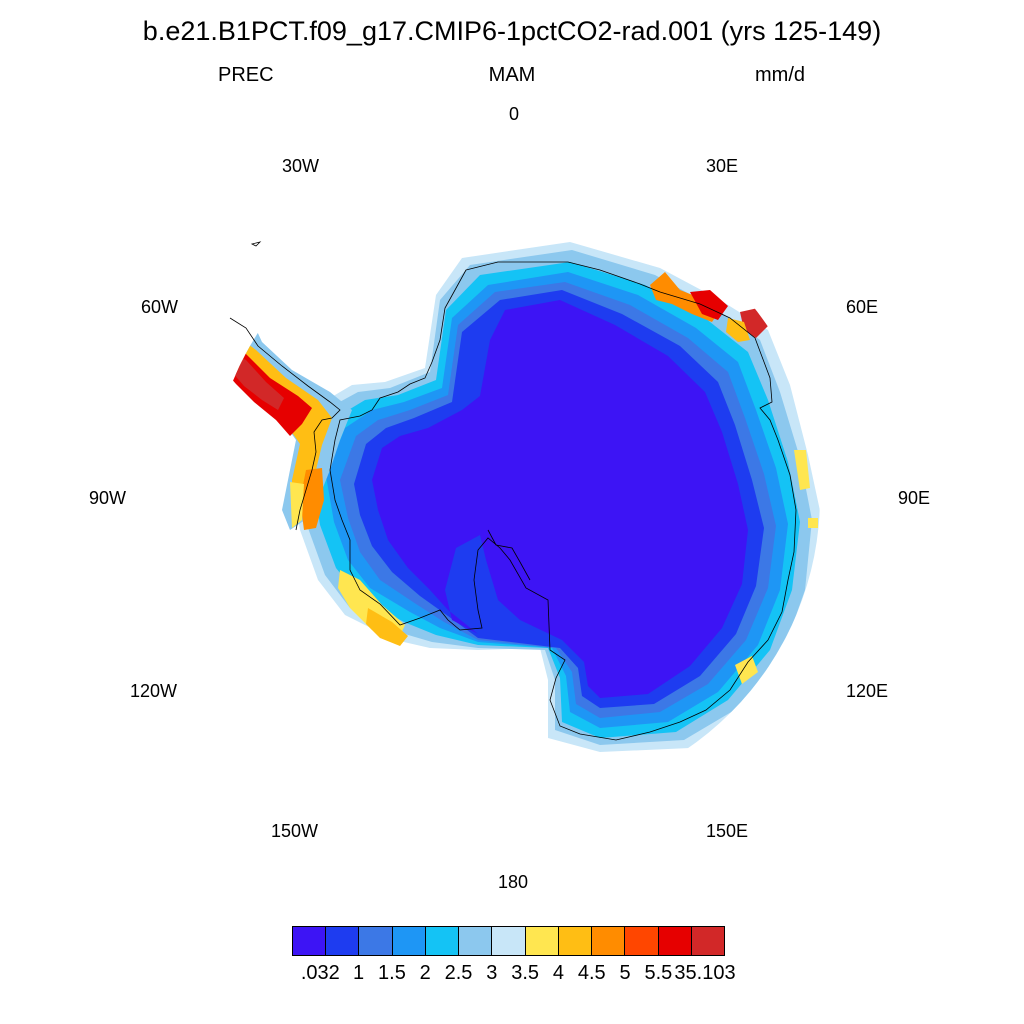 The height and width of the screenshot is (1024, 1024). I want to click on colorbar-label: 2, so click(425, 973).